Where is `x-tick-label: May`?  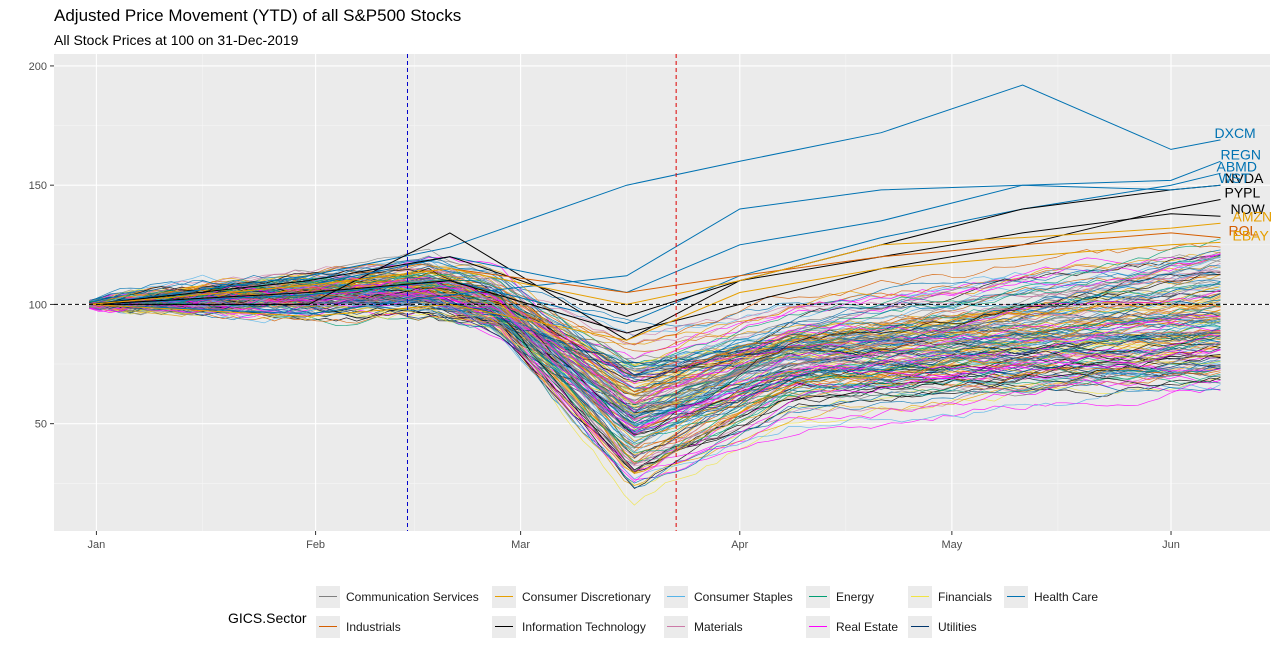
x-tick-label: May is located at coordinates (951, 545).